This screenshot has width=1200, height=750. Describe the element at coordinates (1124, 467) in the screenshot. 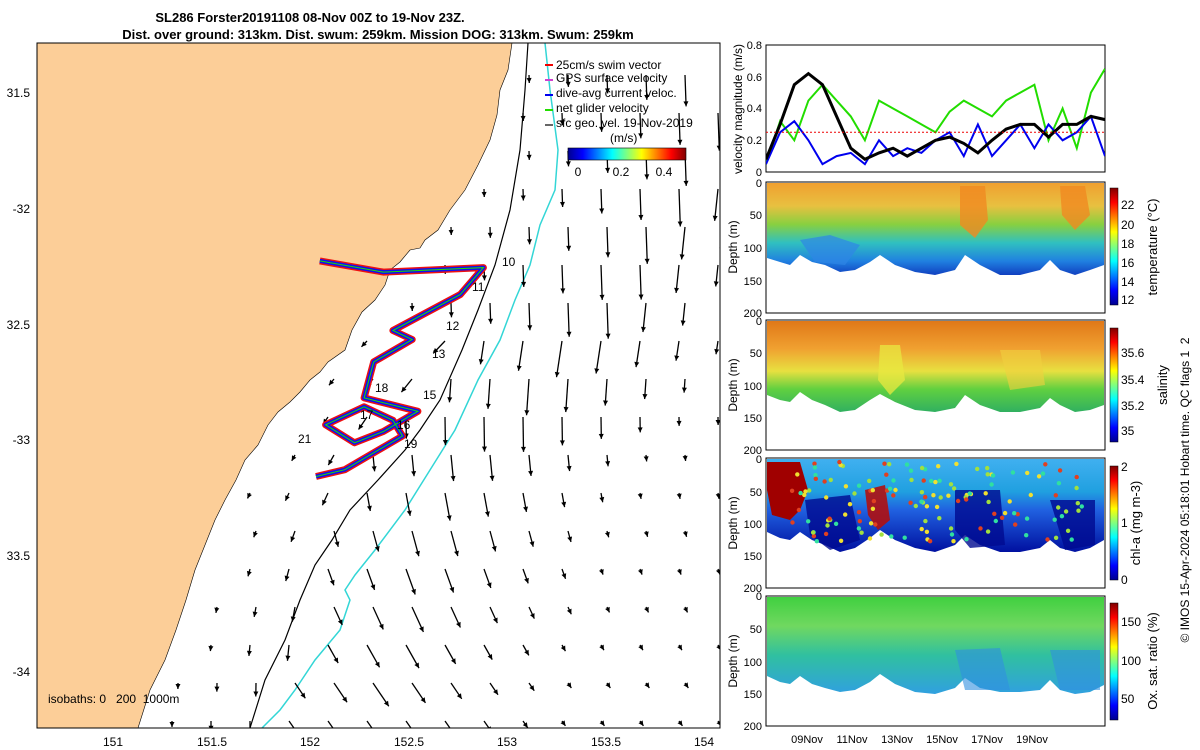

I see `chla-cbar-tick: 2` at that location.